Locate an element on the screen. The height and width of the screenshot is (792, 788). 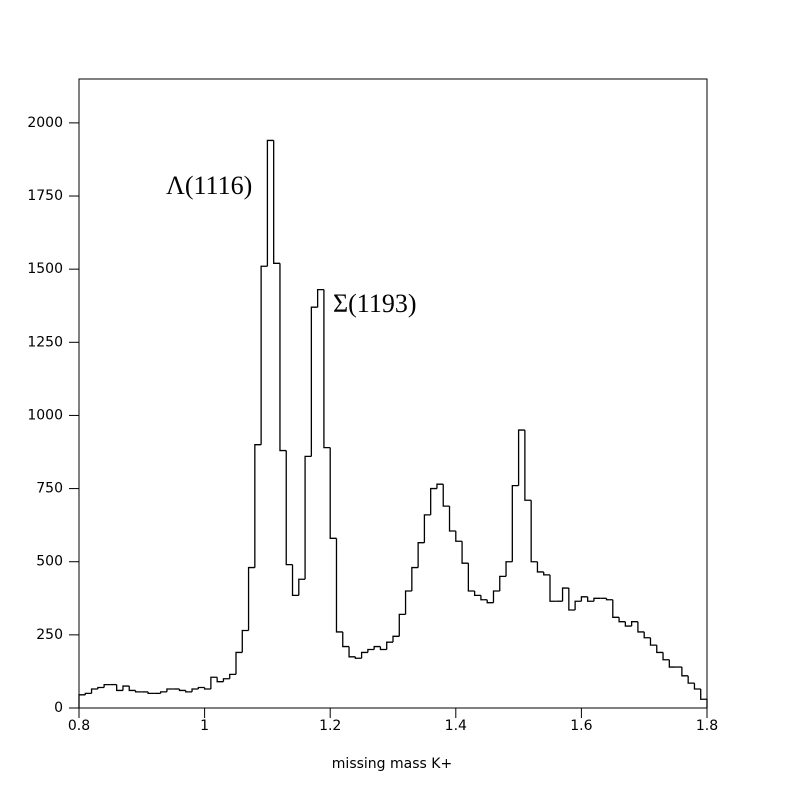
annotation: Σ(1193) is located at coordinates (374, 303).